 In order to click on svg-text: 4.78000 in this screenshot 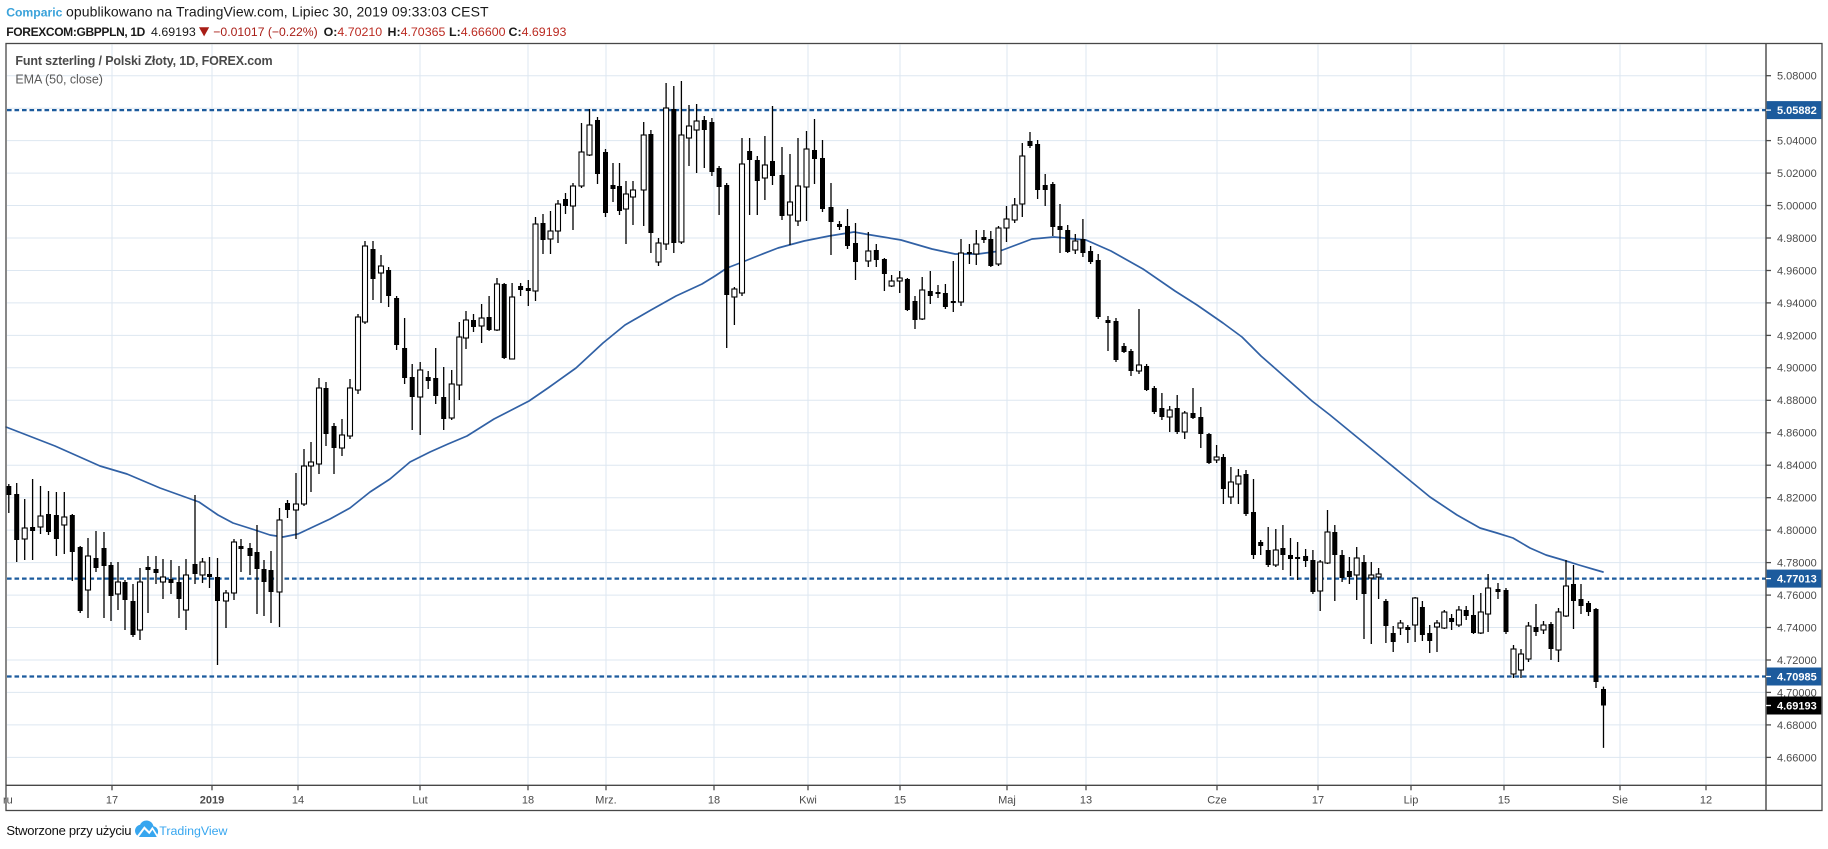, I will do `click(1797, 564)`.